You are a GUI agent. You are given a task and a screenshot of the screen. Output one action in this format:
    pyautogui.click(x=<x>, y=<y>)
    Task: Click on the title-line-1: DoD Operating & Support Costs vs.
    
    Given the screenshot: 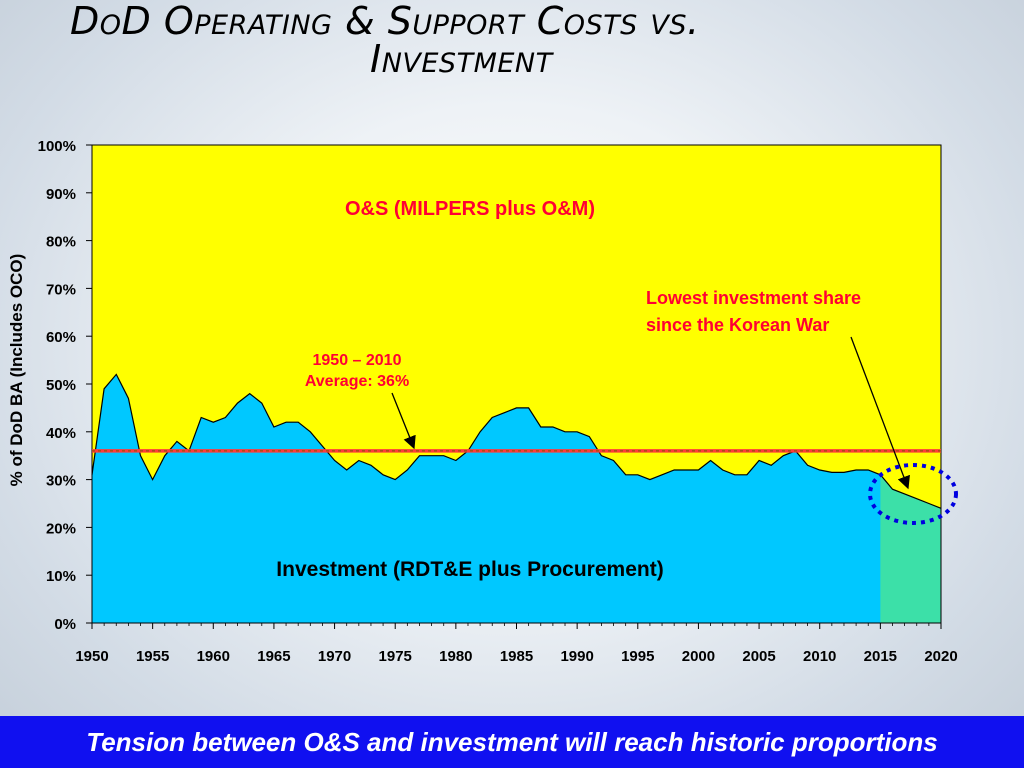 What is the action you would take?
    pyautogui.click(x=385, y=21)
    